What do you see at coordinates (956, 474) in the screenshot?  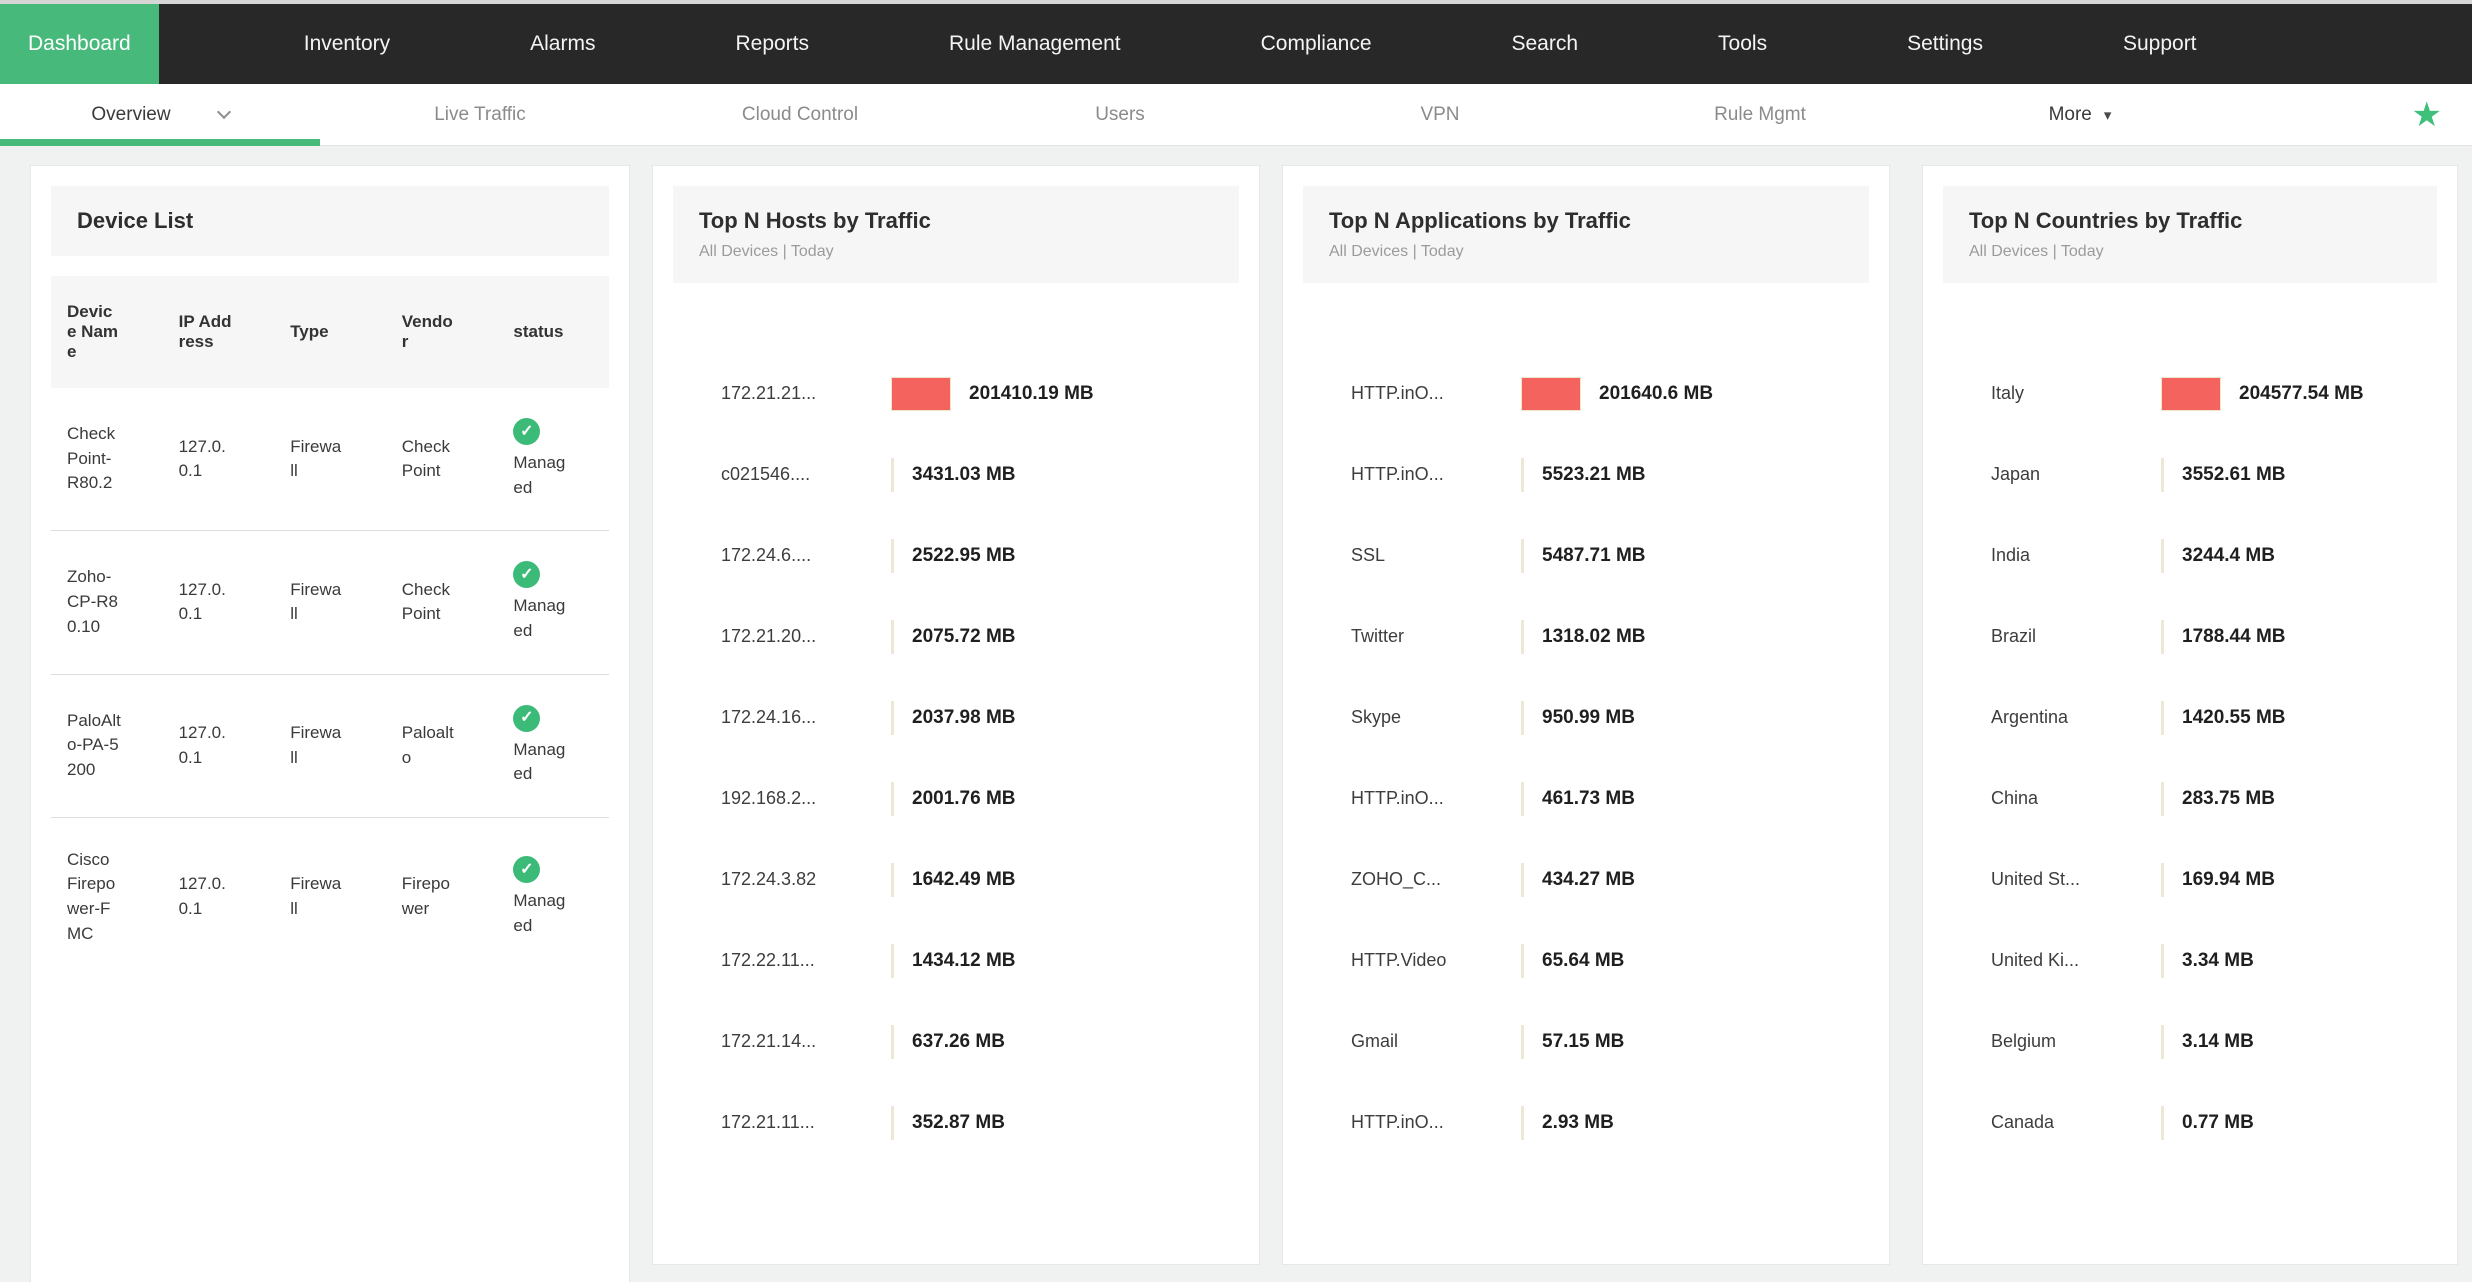 I see `hosts-row: c021546.... 3431.03 MB` at bounding box center [956, 474].